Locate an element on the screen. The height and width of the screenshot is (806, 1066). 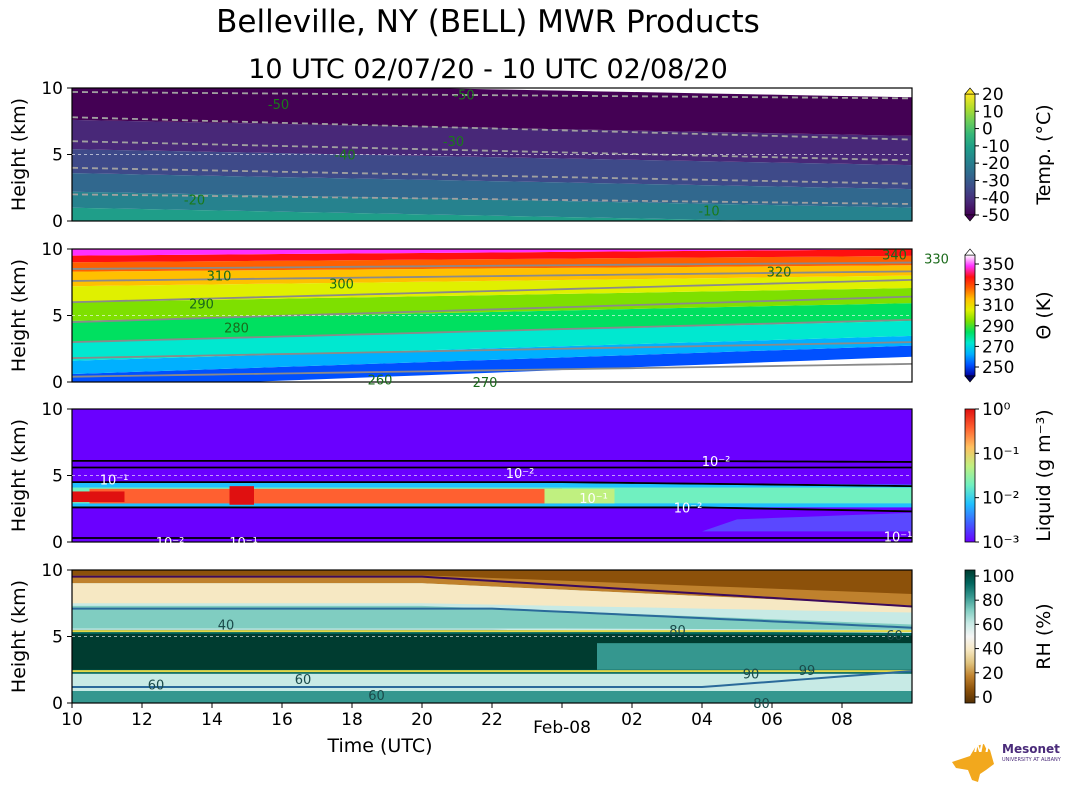
colorbar-tick-label: 100 is located at coordinates (998, 577).